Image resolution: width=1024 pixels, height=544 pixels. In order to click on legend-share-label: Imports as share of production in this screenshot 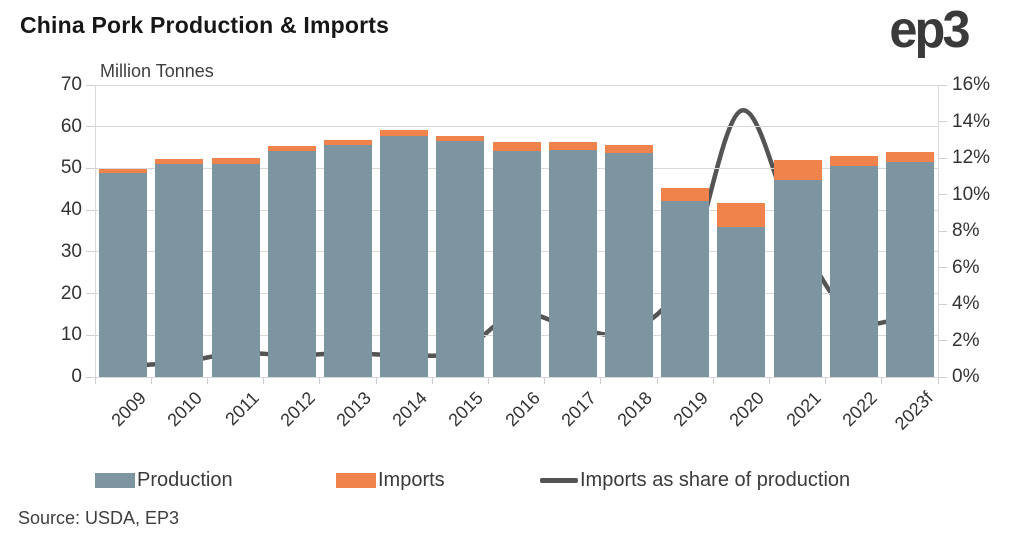, I will do `click(715, 479)`.